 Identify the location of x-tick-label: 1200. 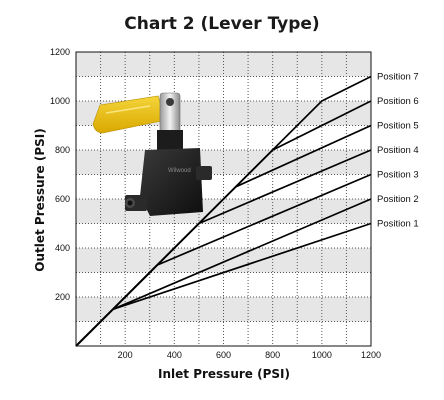
(371, 355).